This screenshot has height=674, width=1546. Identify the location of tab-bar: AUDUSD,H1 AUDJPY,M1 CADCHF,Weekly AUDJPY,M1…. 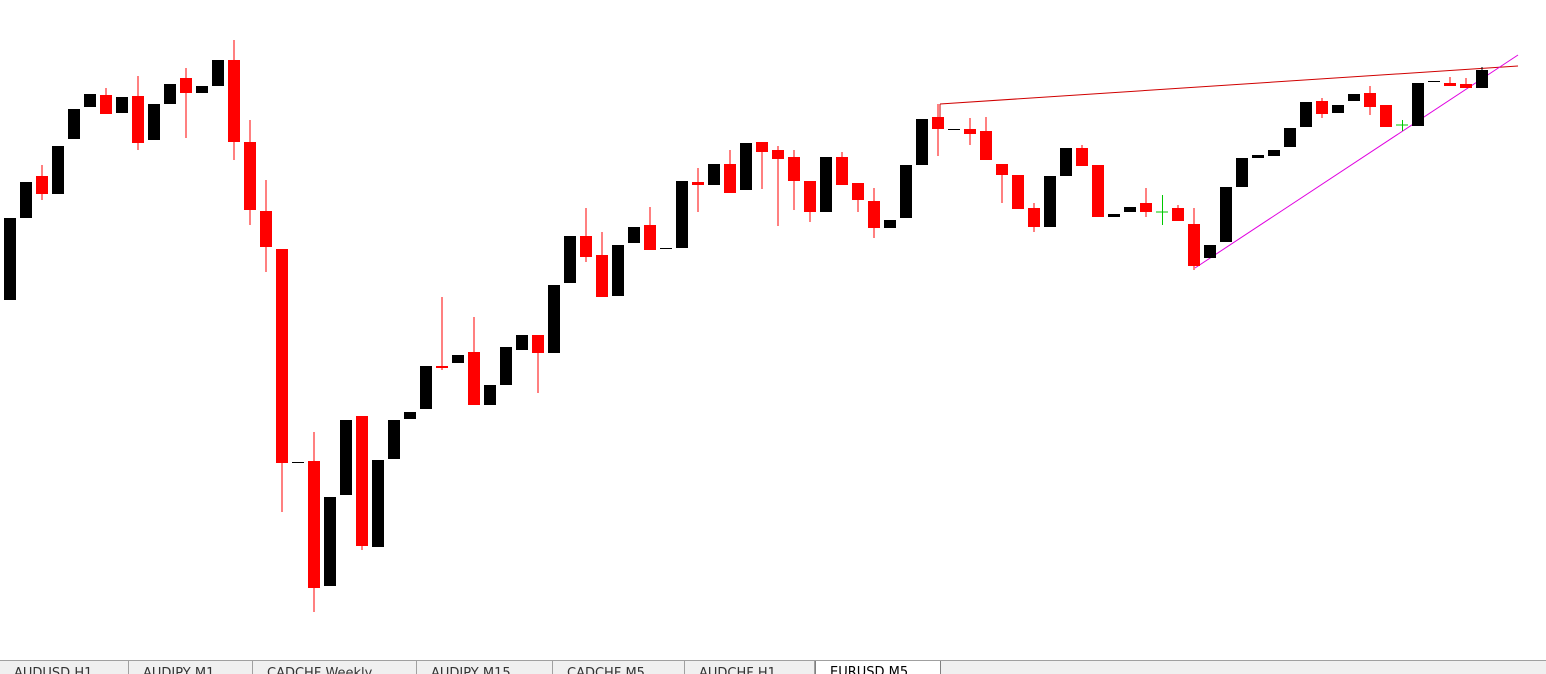
(773, 667).